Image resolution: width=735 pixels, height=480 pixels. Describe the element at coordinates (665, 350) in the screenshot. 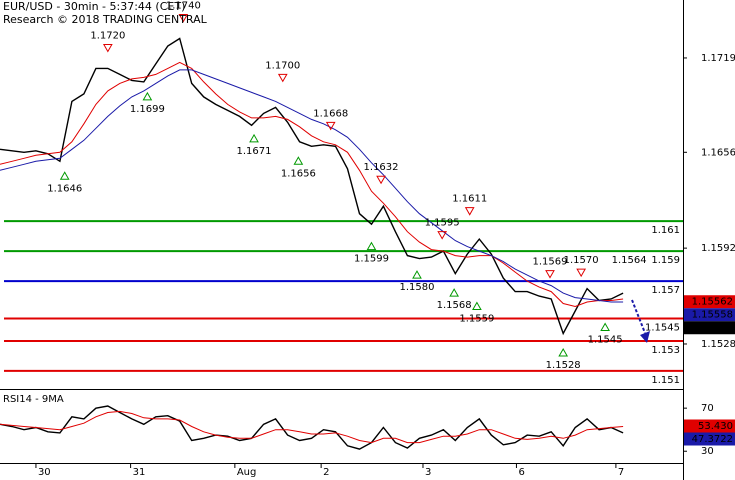

I see `level-label: 1.153` at that location.